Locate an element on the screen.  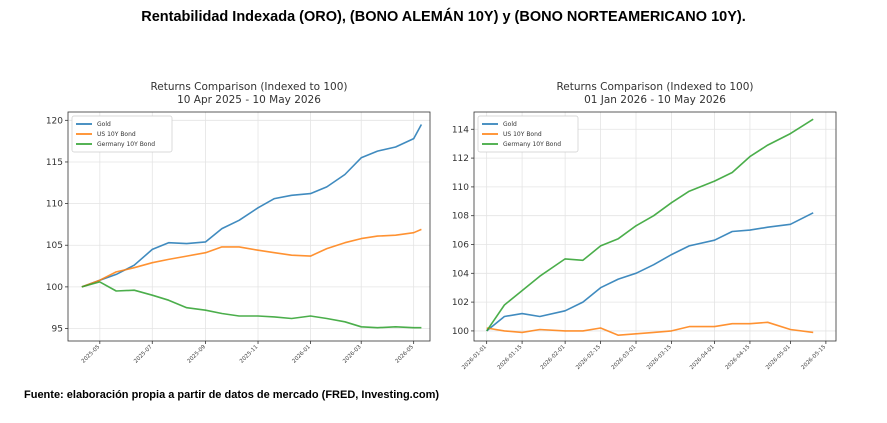
y-tick-label: 115 is located at coordinates (54, 163).